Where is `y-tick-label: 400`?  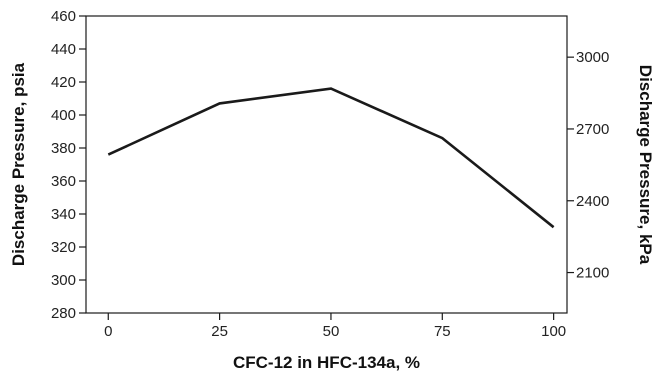
y-tick-label: 400 is located at coordinates (63, 115).